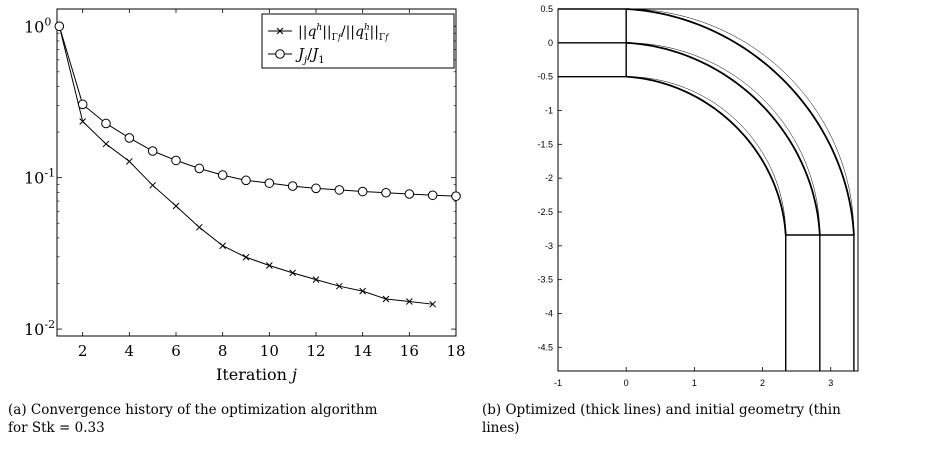 This screenshot has width=927, height=453. I want to click on optimized-outer-wall, so click(740, 122).